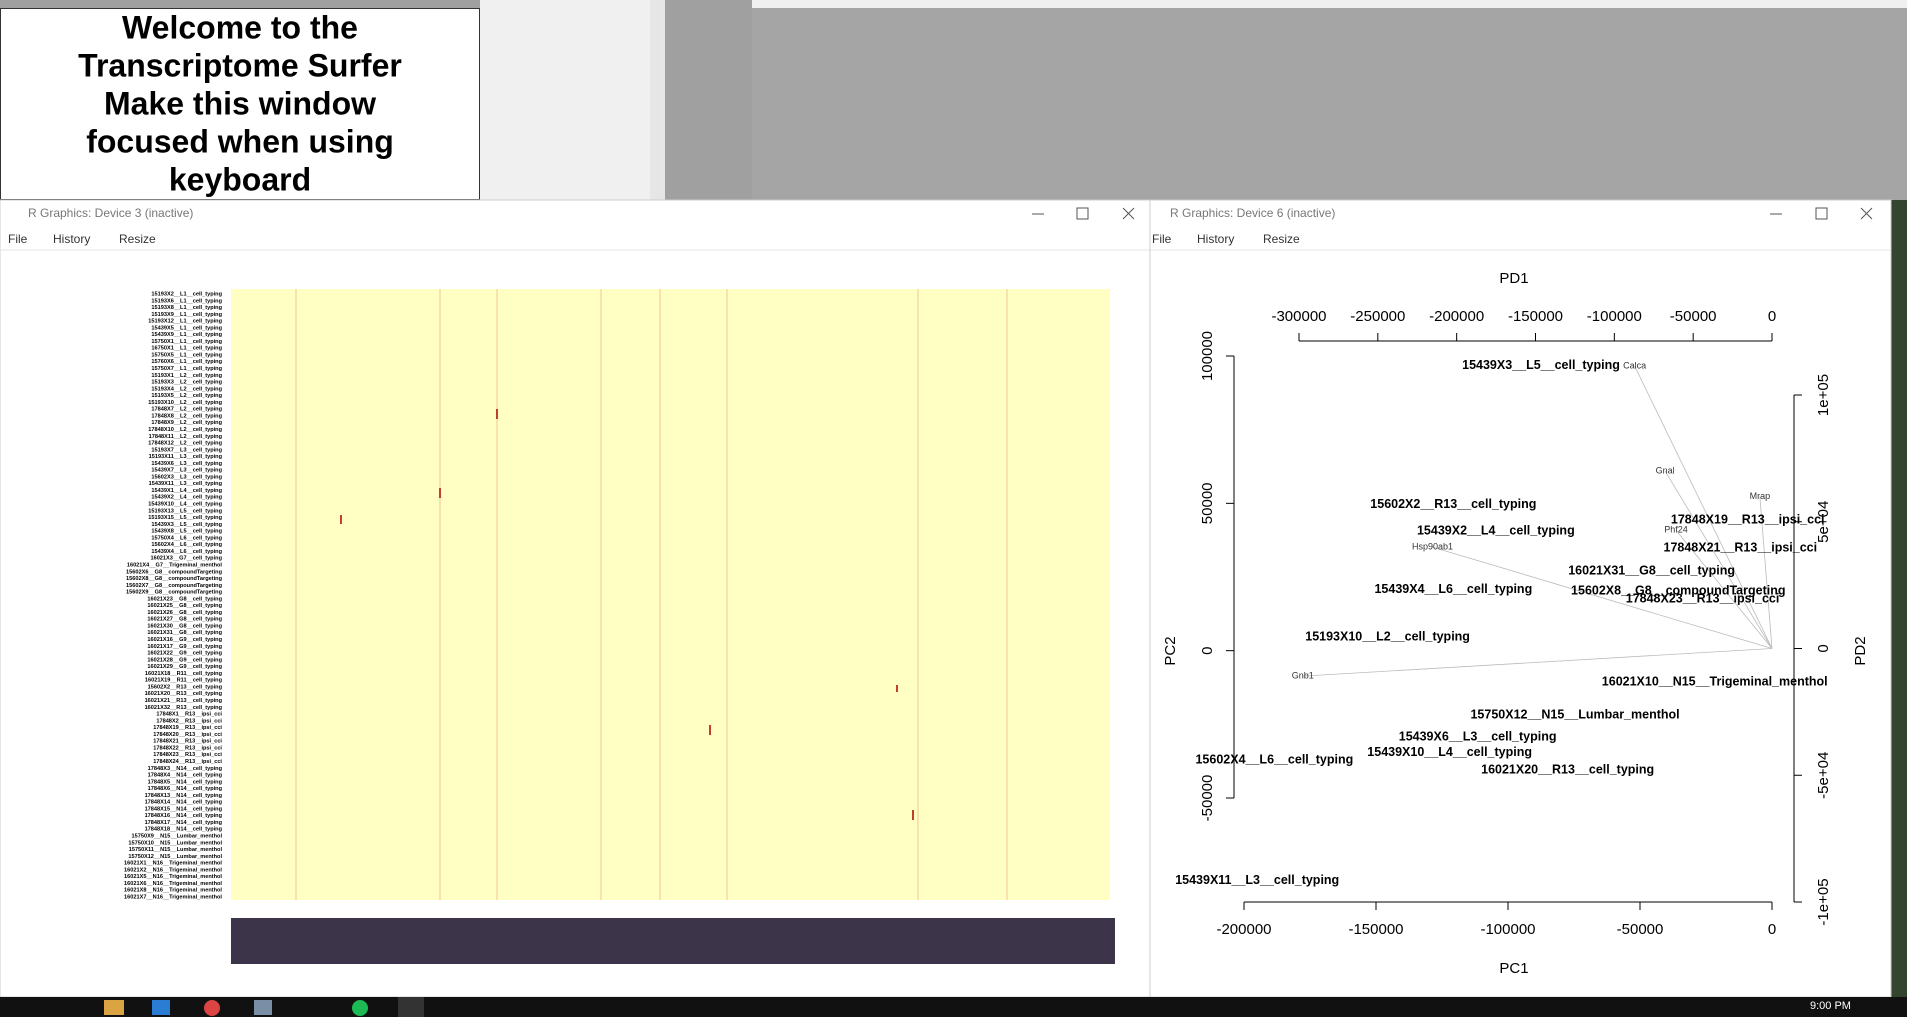 This screenshot has width=1907, height=1017. What do you see at coordinates (1274, 760) in the screenshot?
I see `sample-label: 15602X4__L6__cell_typing` at bounding box center [1274, 760].